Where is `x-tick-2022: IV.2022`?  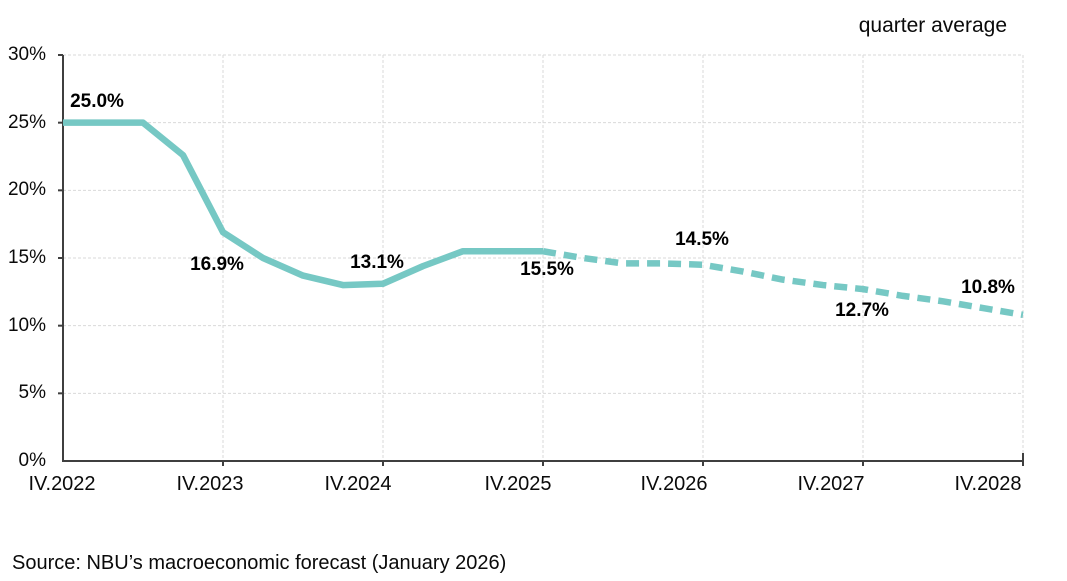
x-tick-2022: IV.2022 is located at coordinates (62, 484).